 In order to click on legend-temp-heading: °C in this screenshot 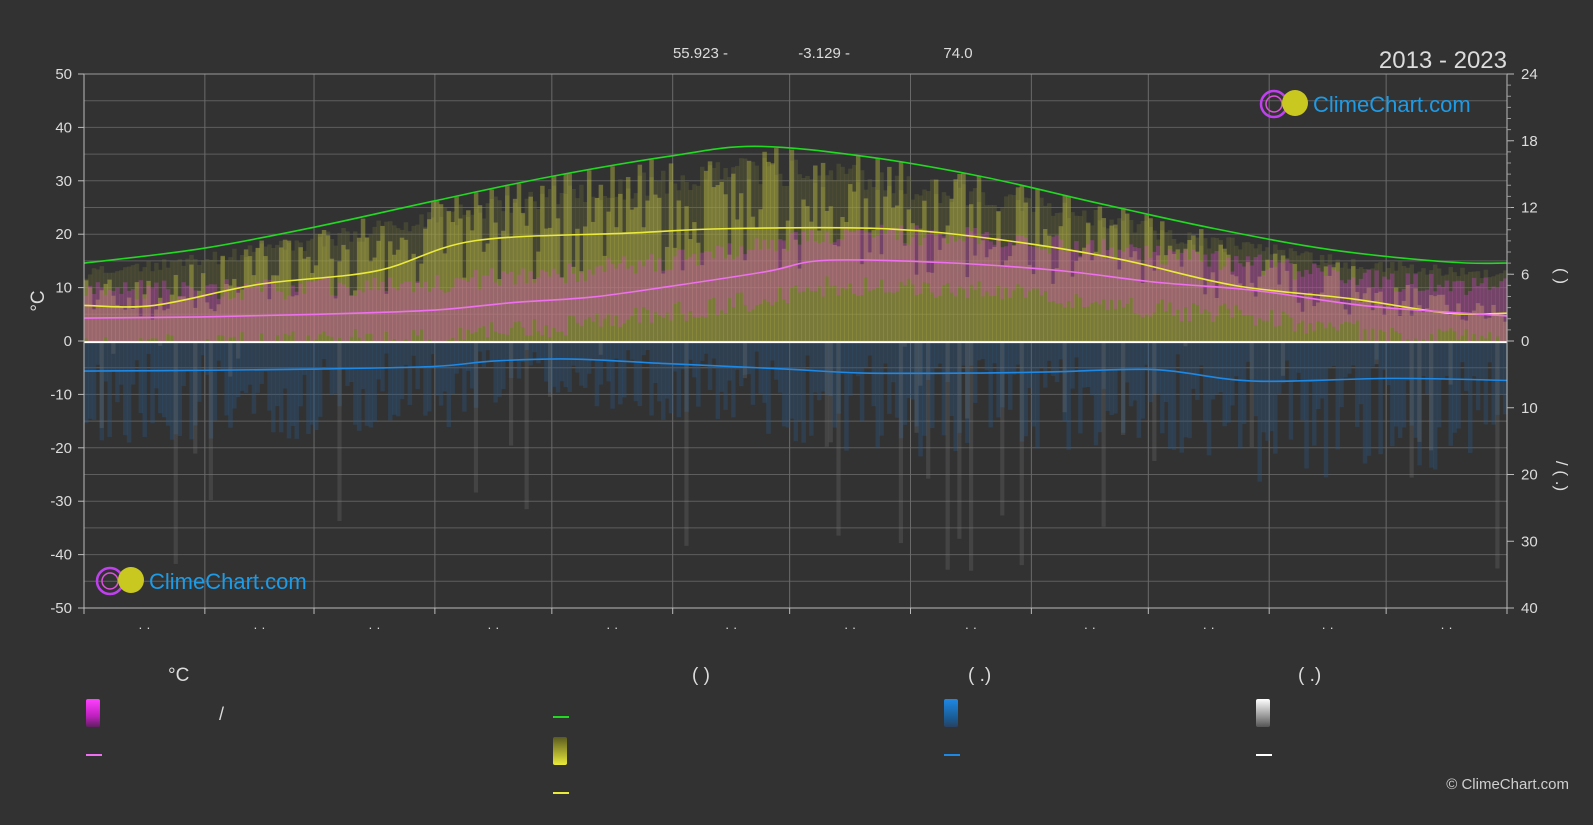, I will do `click(179, 675)`.